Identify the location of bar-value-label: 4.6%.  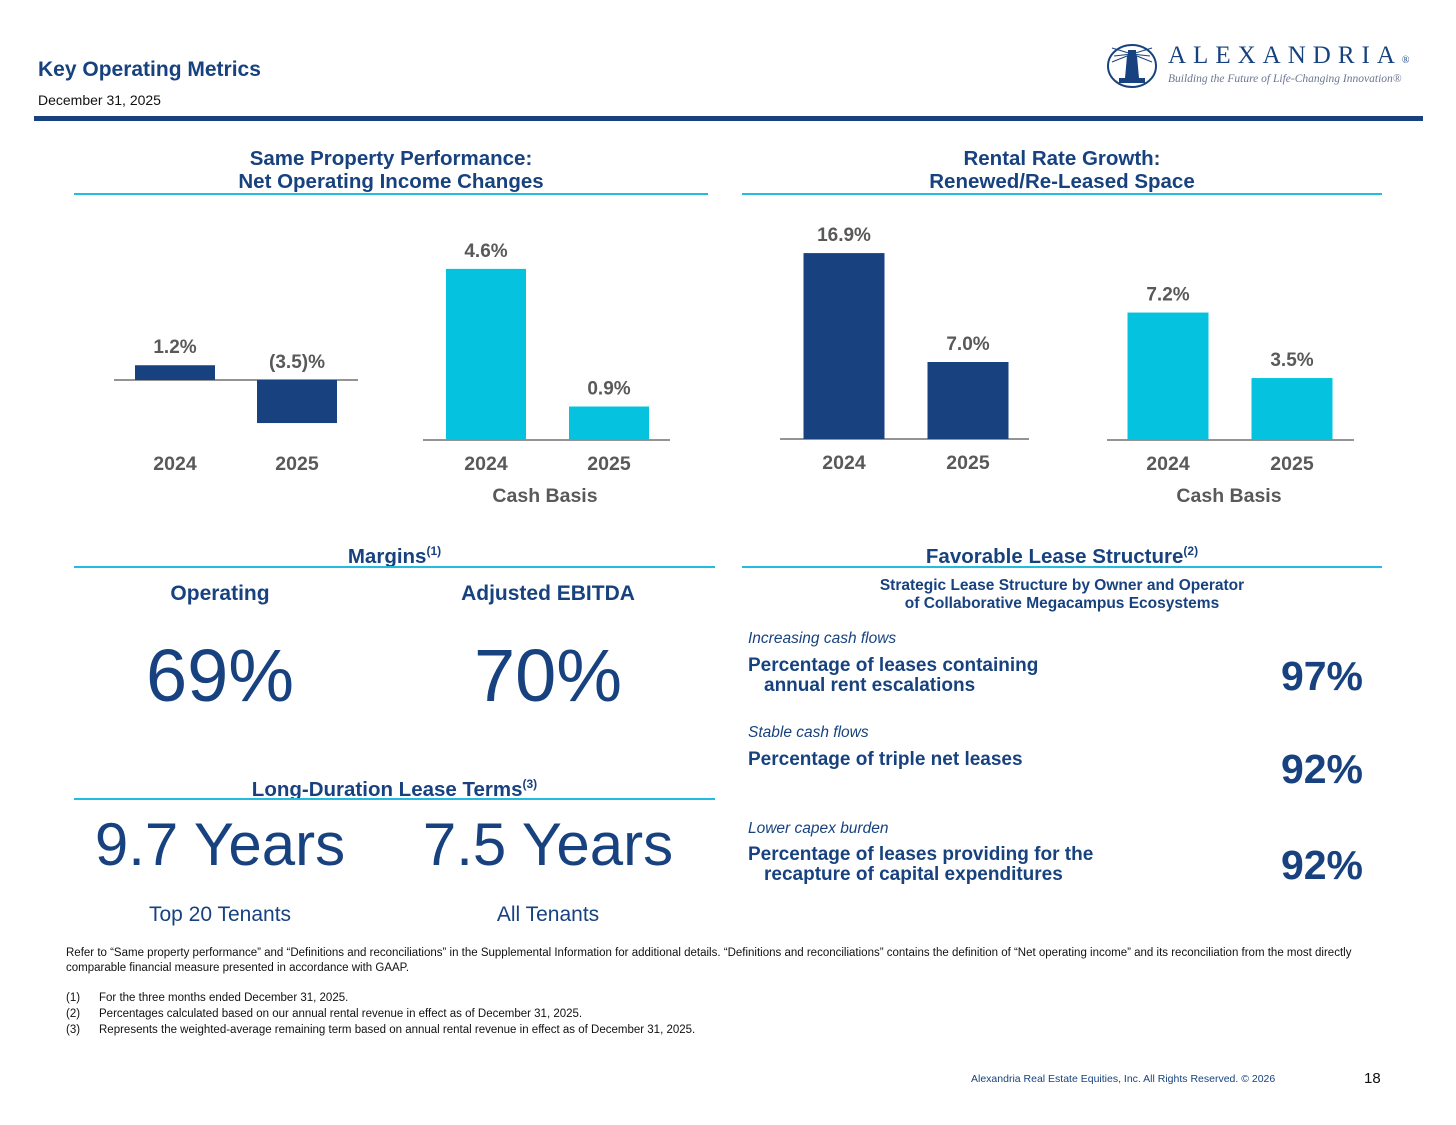
(485, 251).